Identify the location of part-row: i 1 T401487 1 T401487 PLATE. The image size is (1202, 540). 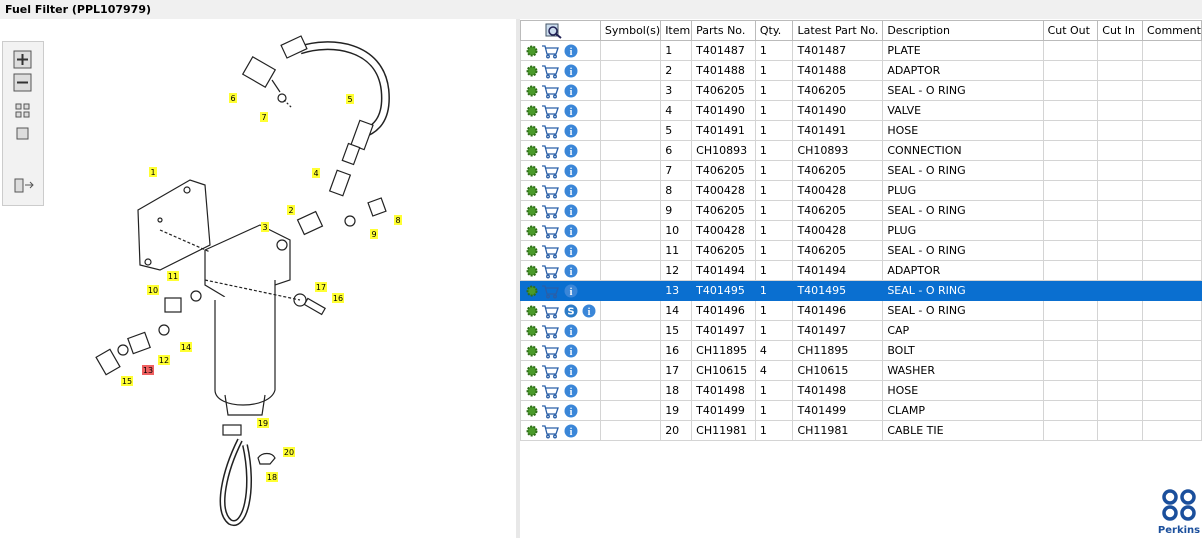
(861, 50).